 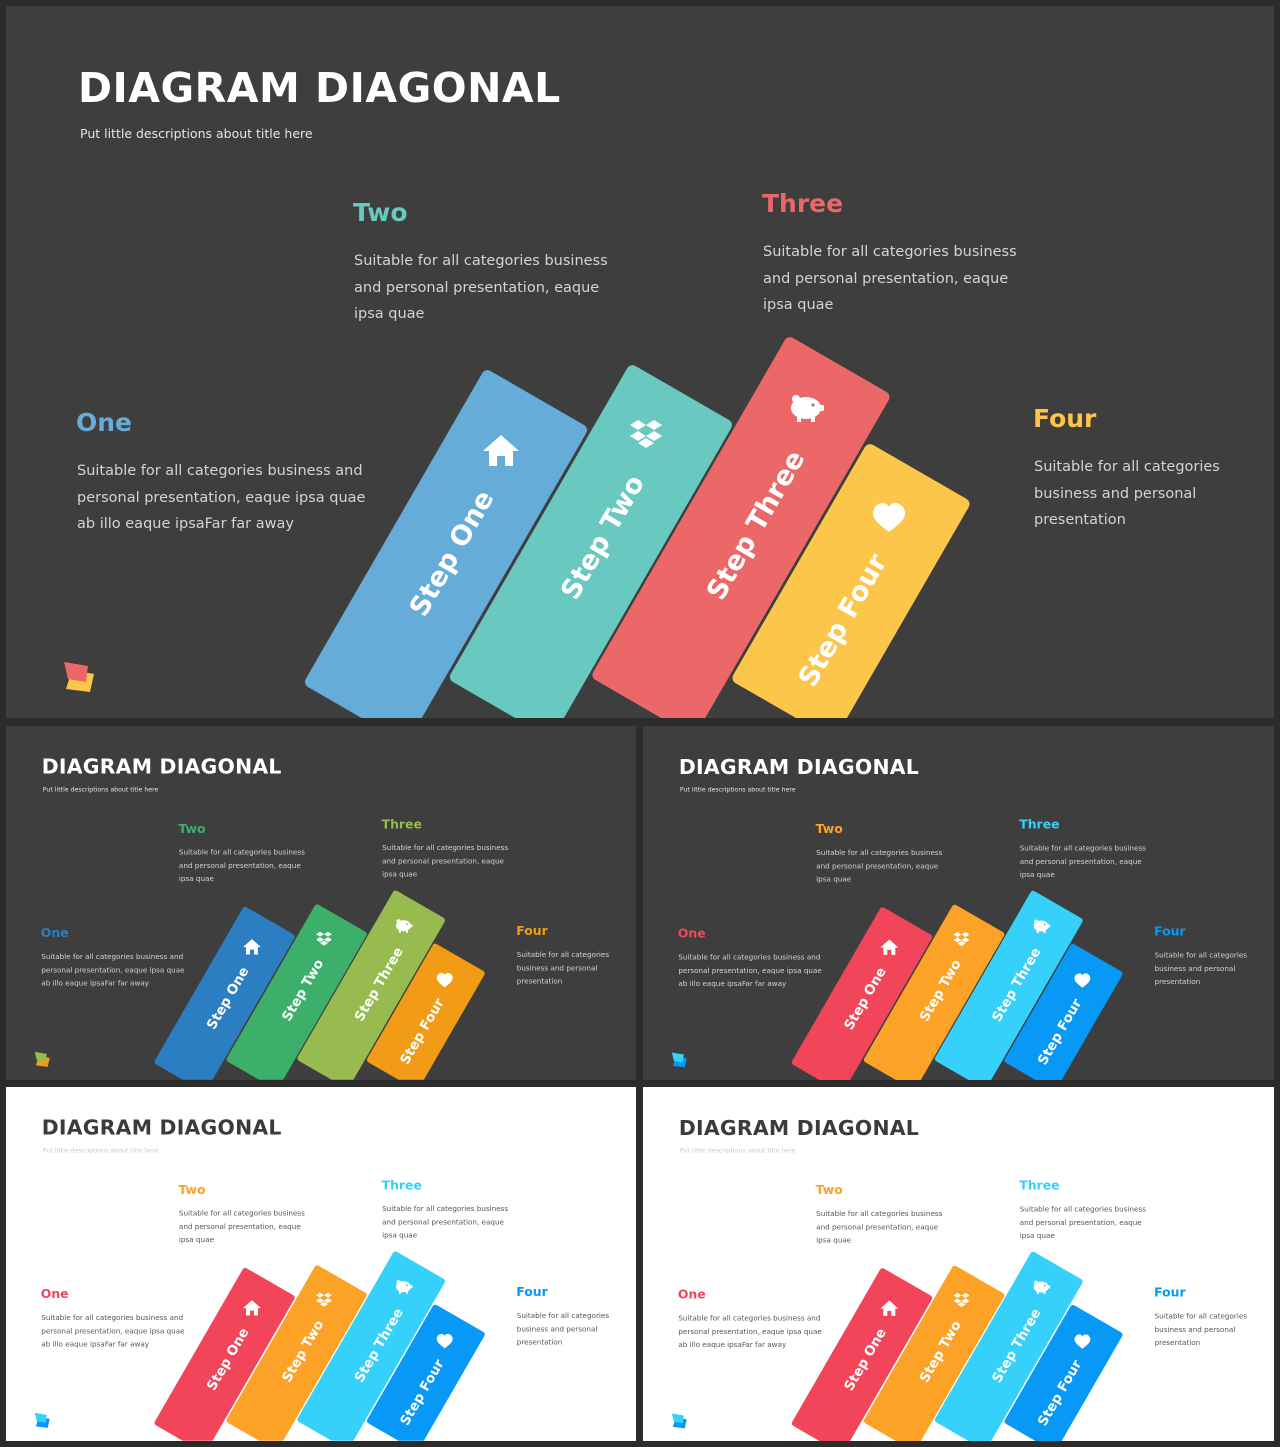 I want to click on dropbox-icon, so click(x=646, y=434).